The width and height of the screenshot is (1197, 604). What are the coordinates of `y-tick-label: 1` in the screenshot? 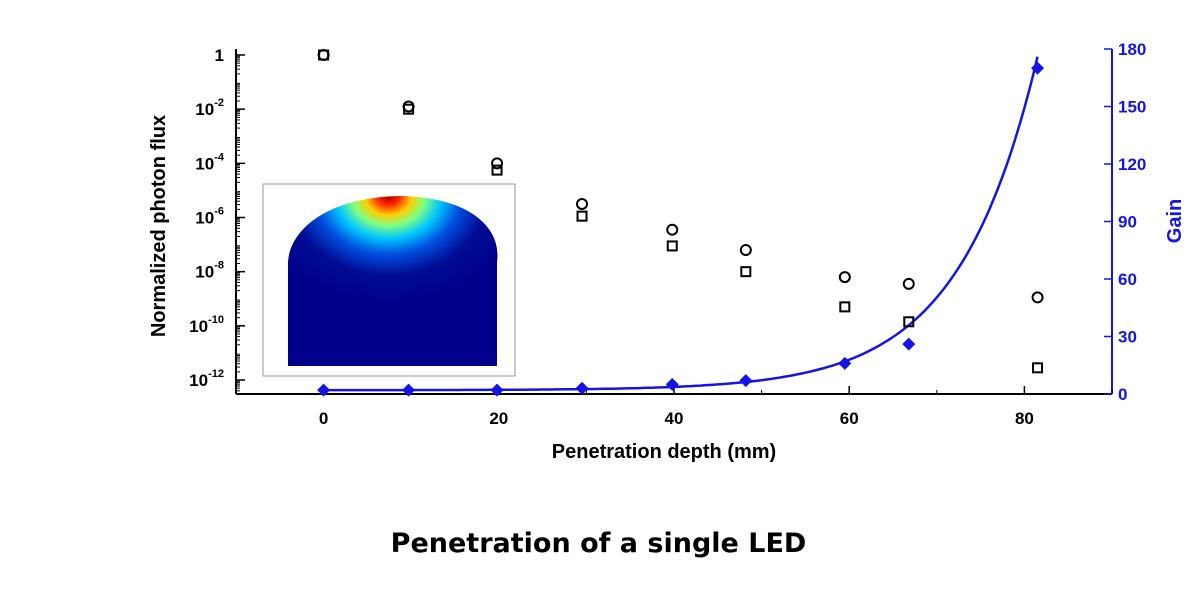 It's located at (219, 55).